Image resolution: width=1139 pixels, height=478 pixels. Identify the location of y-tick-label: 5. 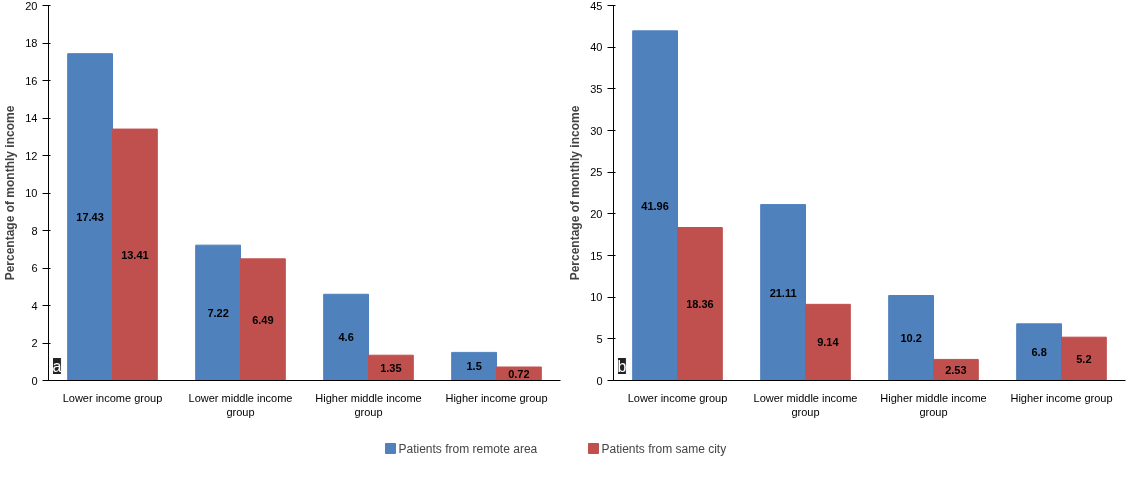
(599, 338).